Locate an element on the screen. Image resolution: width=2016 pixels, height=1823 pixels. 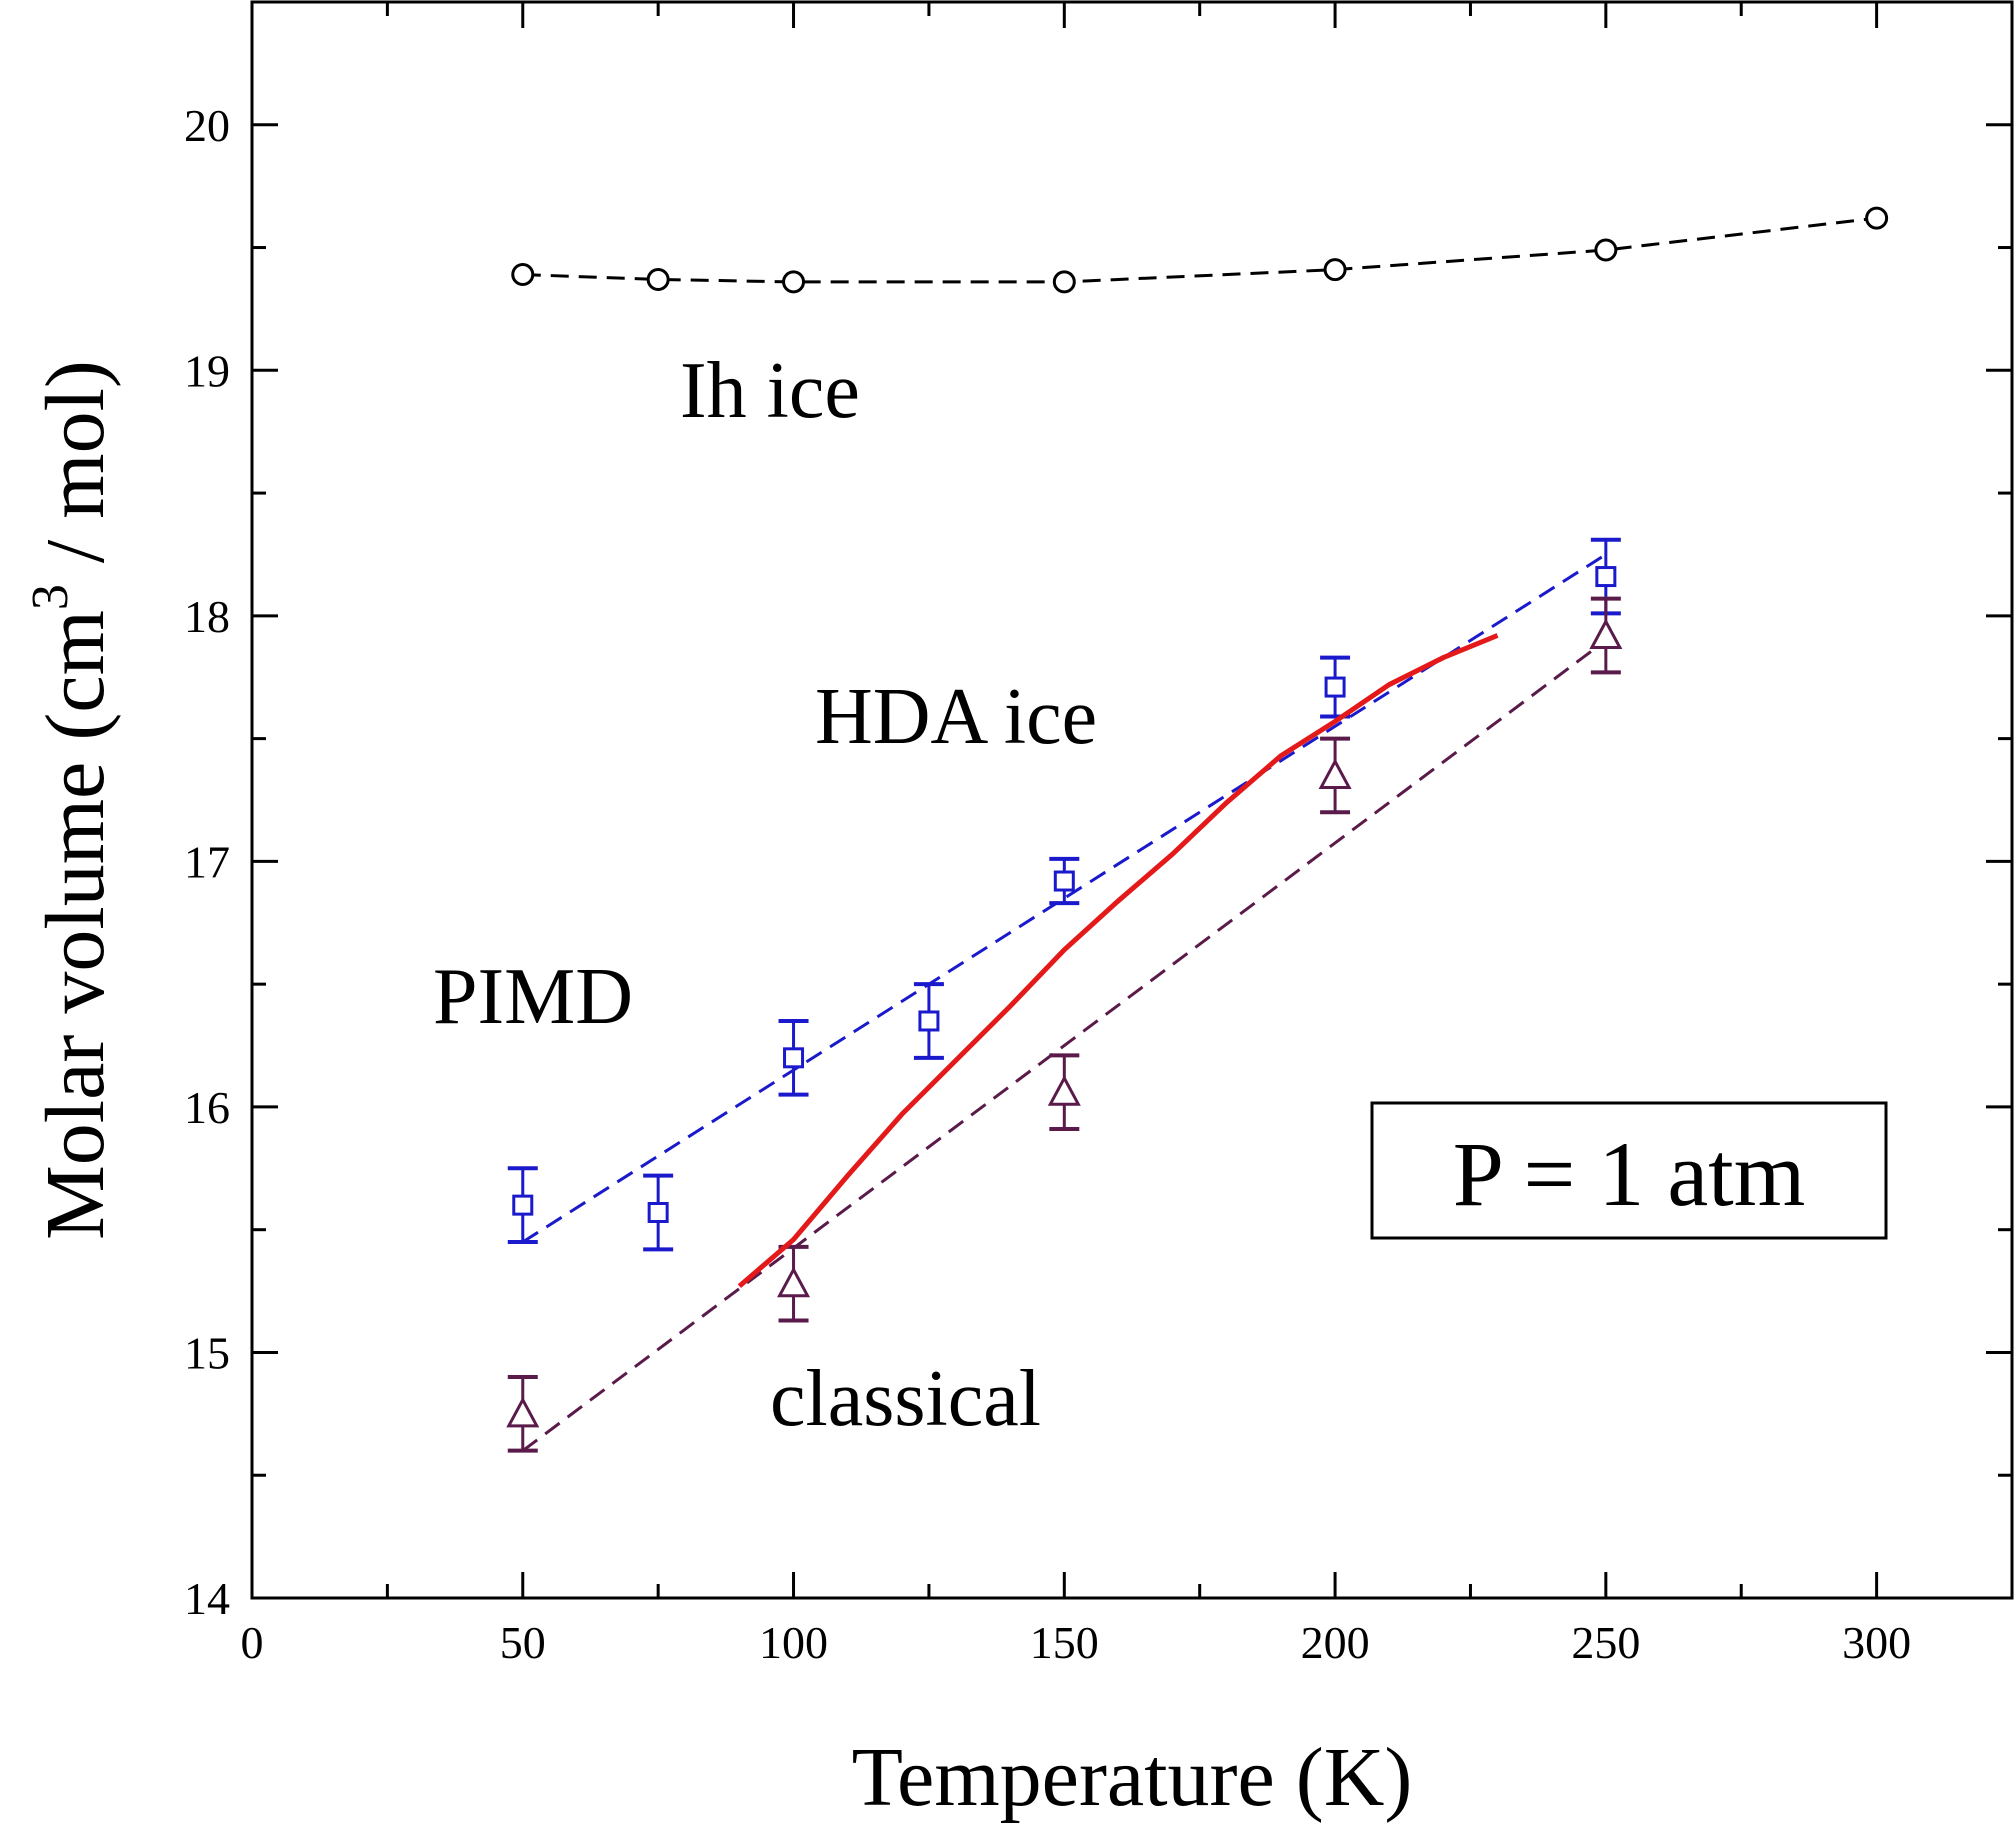
x-tick-label: 250 is located at coordinates (1605, 1642).